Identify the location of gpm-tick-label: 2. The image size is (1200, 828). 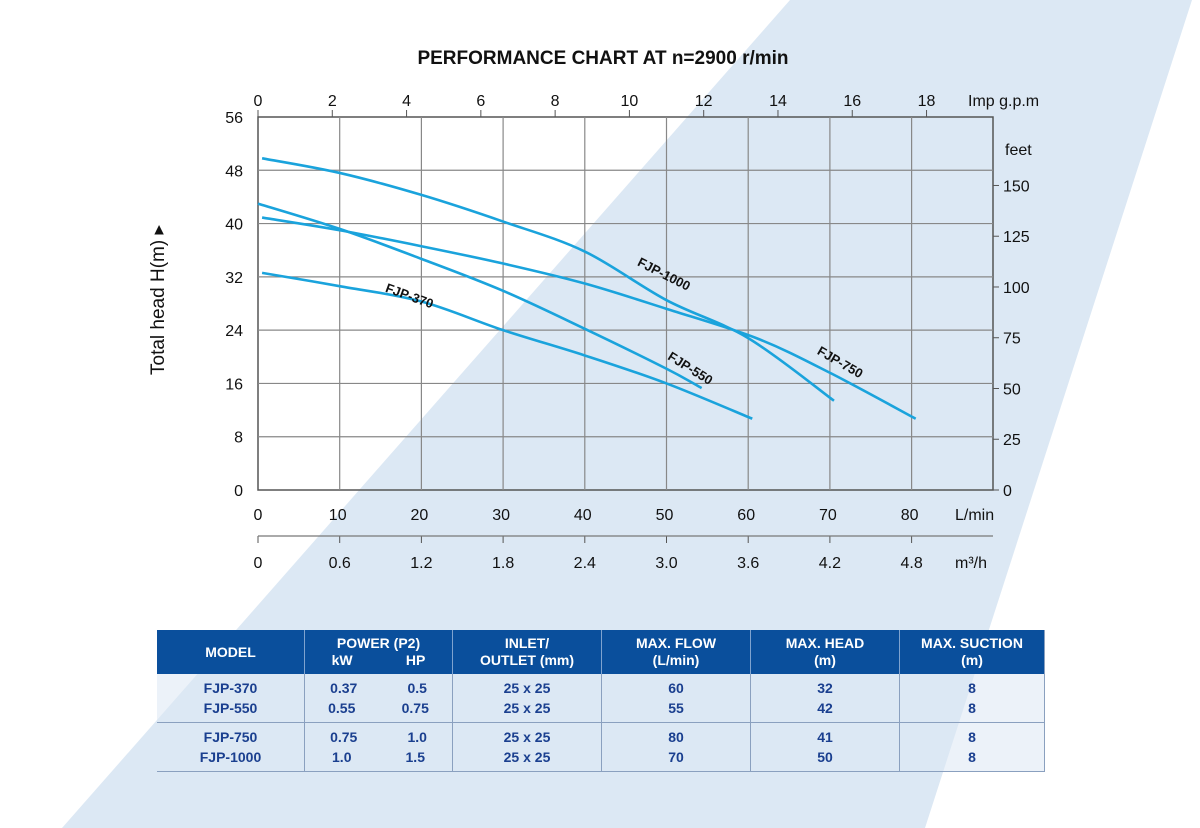
(332, 101).